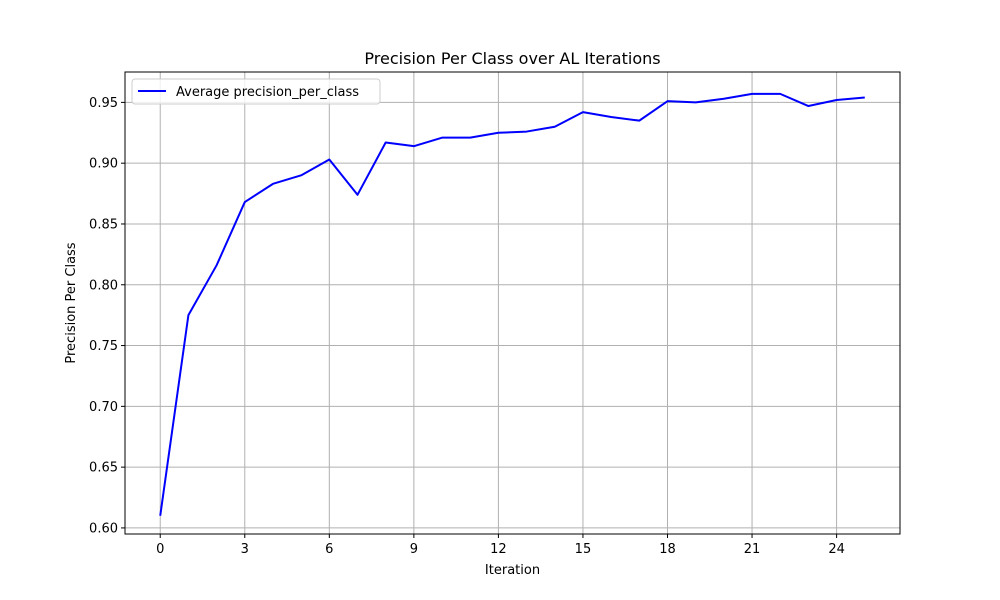 The image size is (1000, 600). I want to click on x-axis-label: Iteration, so click(512, 570).